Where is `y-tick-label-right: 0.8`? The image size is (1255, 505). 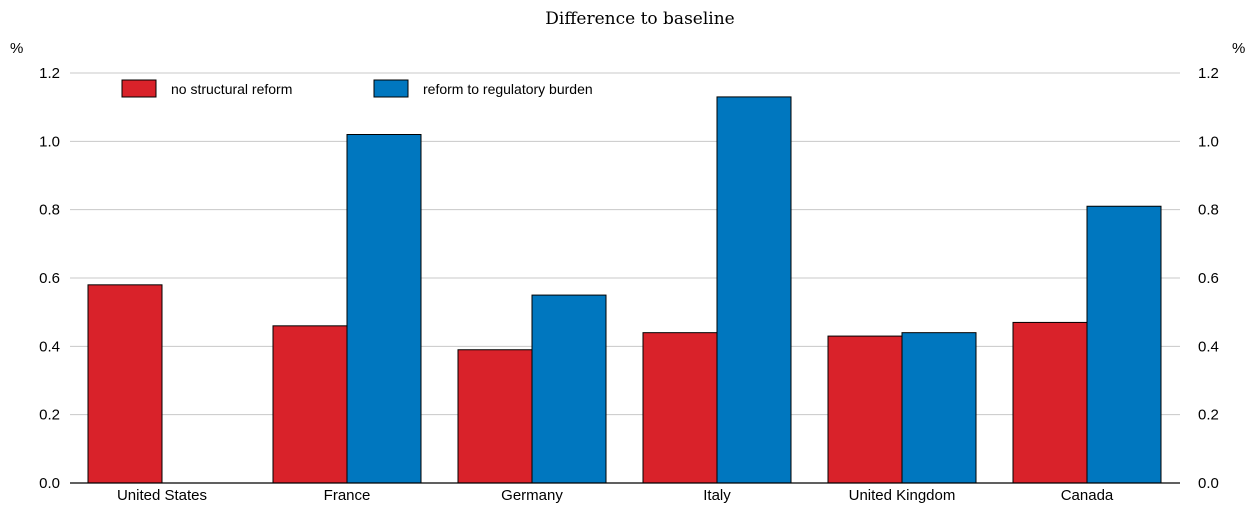 y-tick-label-right: 0.8 is located at coordinates (1208, 210).